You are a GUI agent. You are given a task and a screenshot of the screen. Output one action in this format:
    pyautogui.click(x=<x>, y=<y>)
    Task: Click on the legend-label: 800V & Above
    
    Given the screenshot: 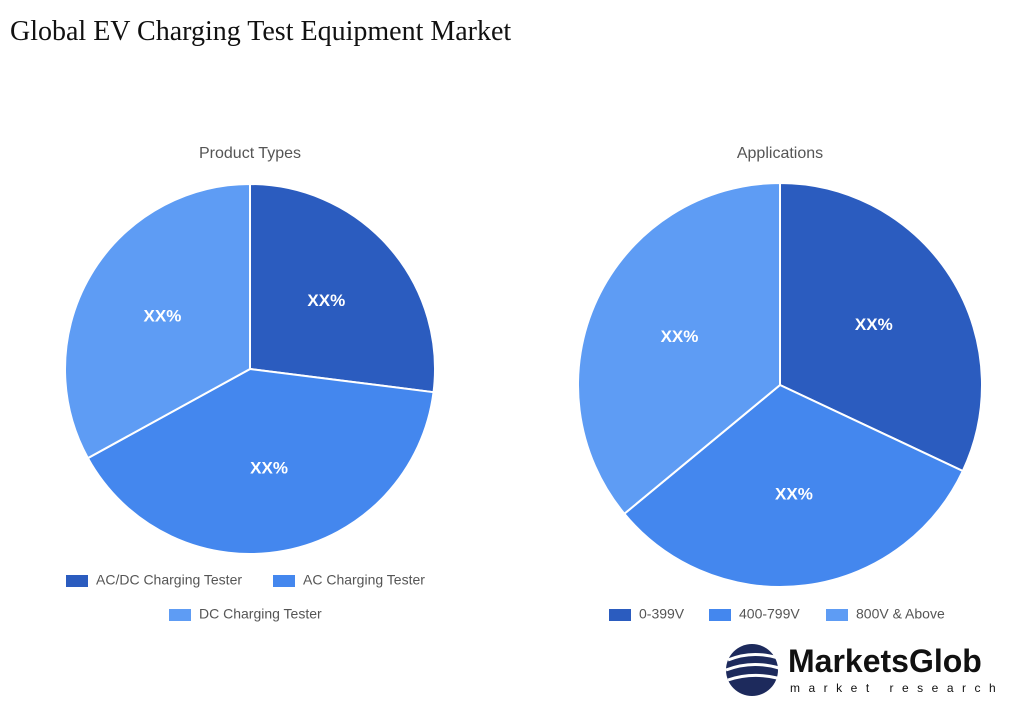 What is the action you would take?
    pyautogui.click(x=900, y=614)
    